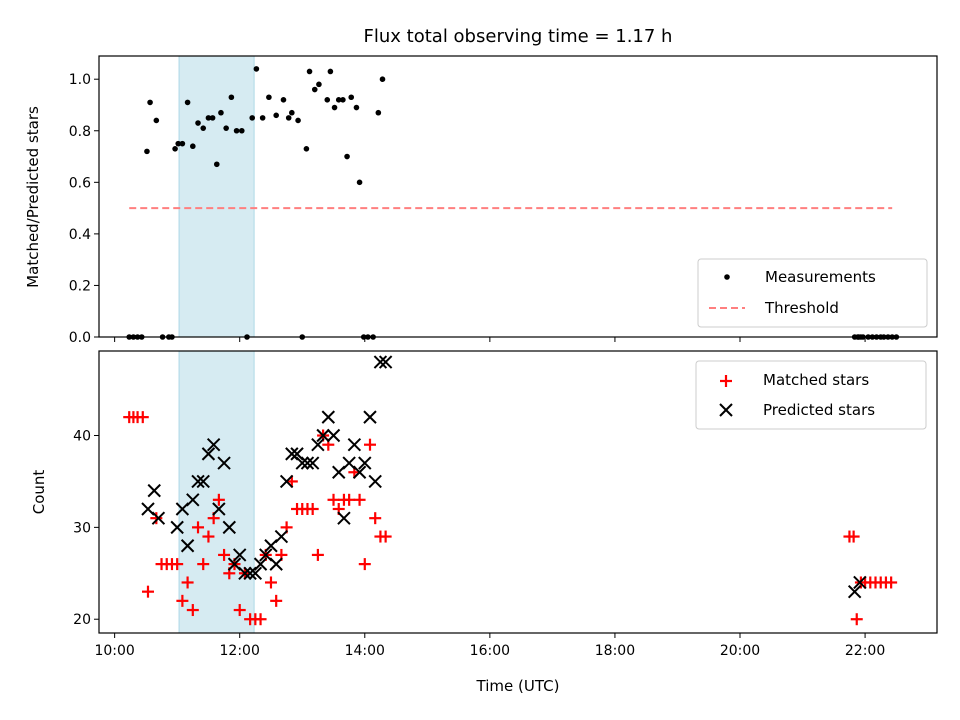 The height and width of the screenshot is (720, 960). What do you see at coordinates (727, 277) in the screenshot?
I see `legend-measurements-marker` at bounding box center [727, 277].